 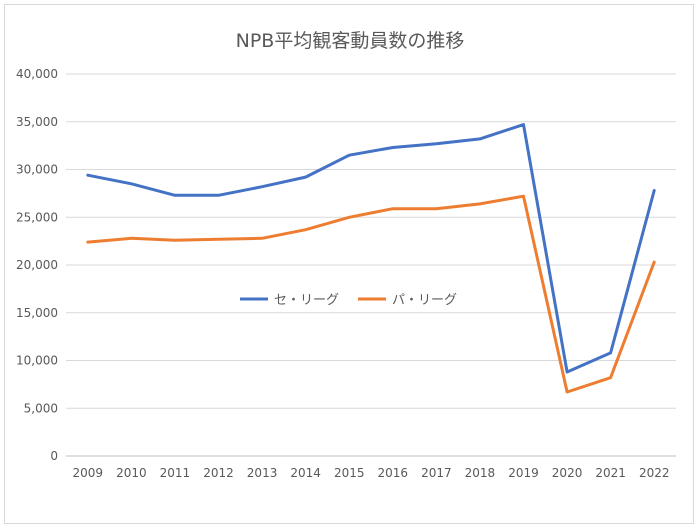 I want to click on y-tick-label: 20,000, so click(x=37, y=265).